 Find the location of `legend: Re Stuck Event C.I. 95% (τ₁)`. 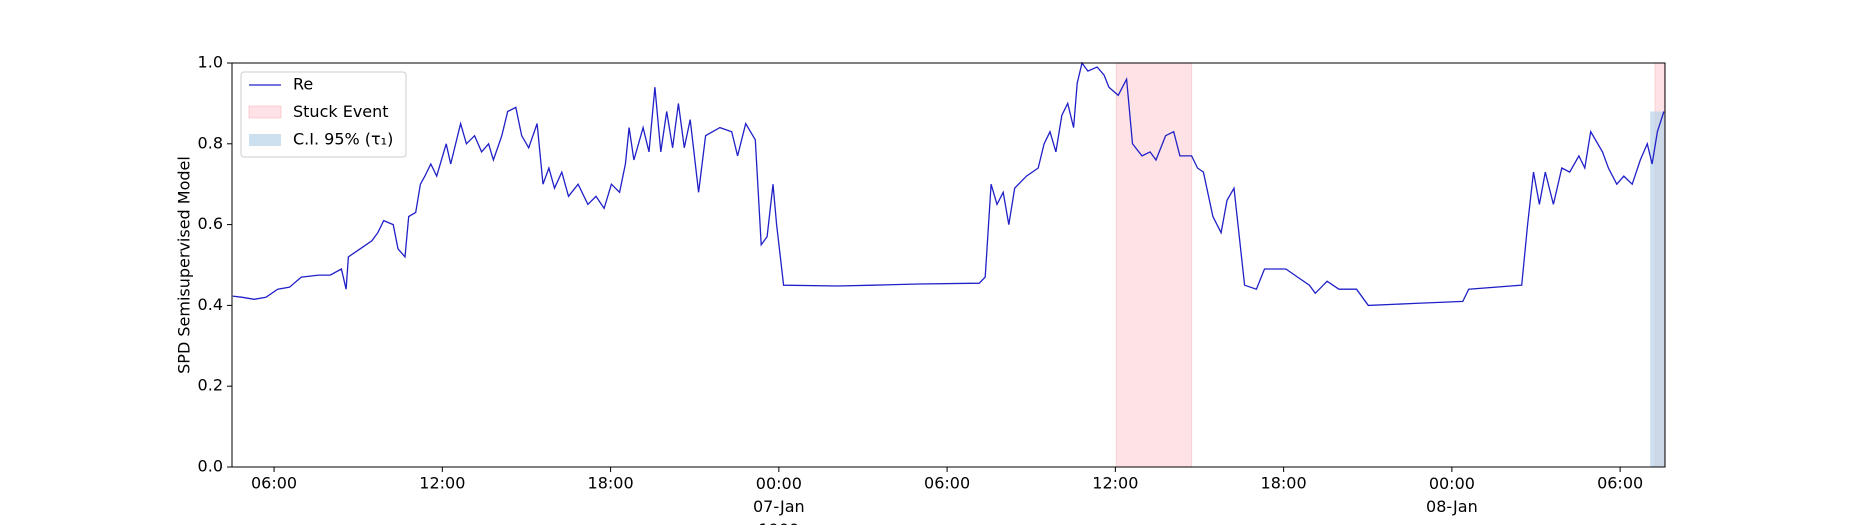

legend: Re Stuck Event C.I. 95% (τ₁) is located at coordinates (323, 114).